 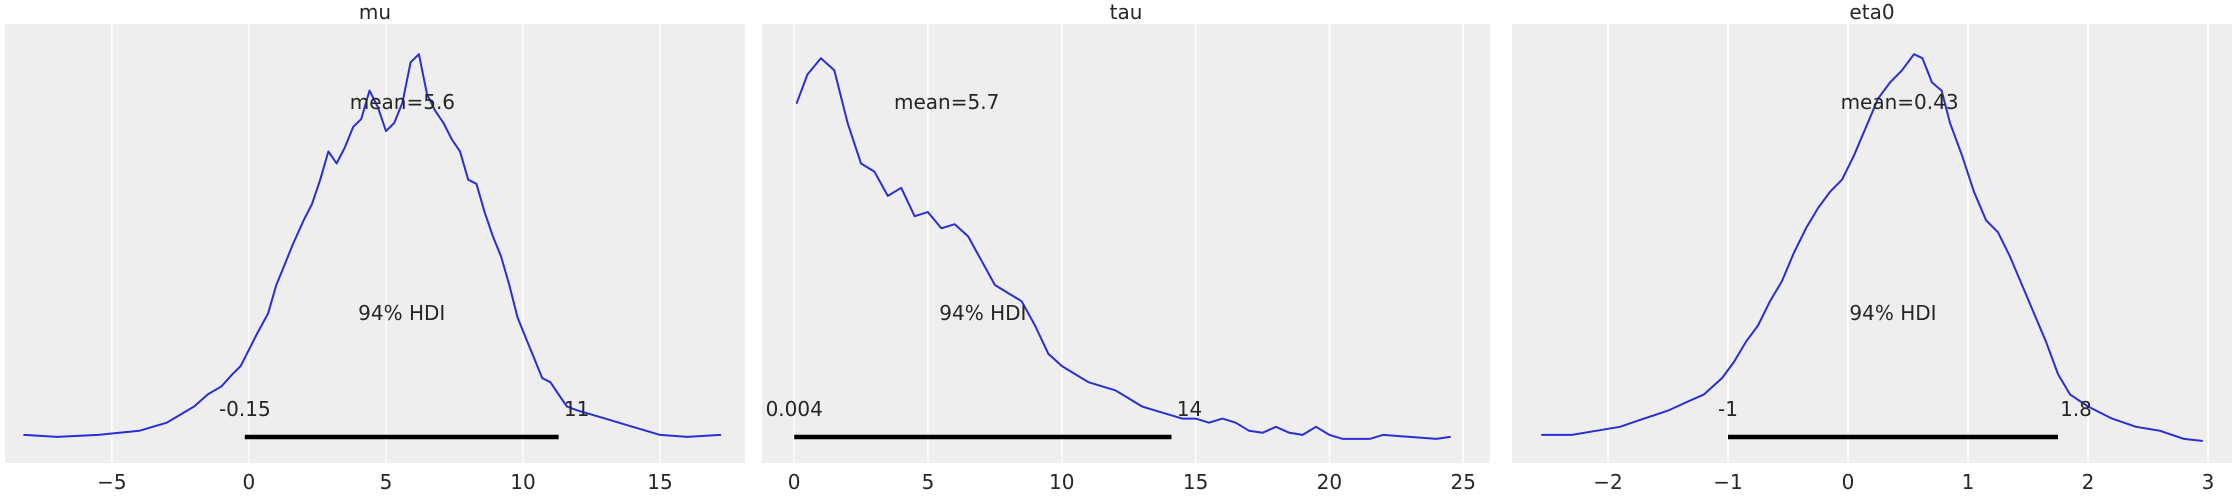 I want to click on hdi-low-label: -1, so click(x=1728, y=409).